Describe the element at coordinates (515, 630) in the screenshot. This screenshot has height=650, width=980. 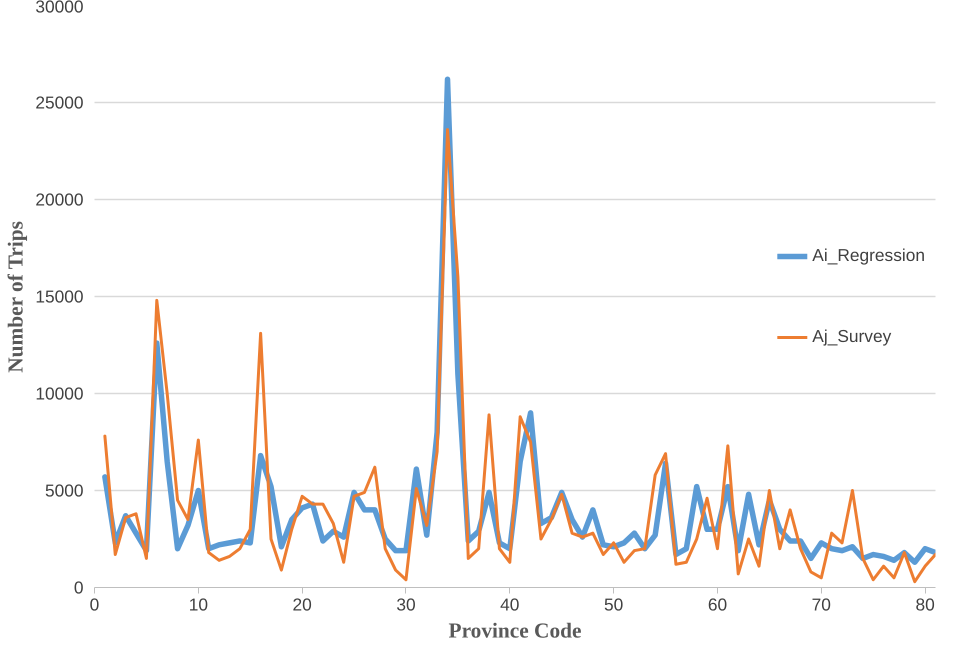
I see `x-axis-title: Province Code` at that location.